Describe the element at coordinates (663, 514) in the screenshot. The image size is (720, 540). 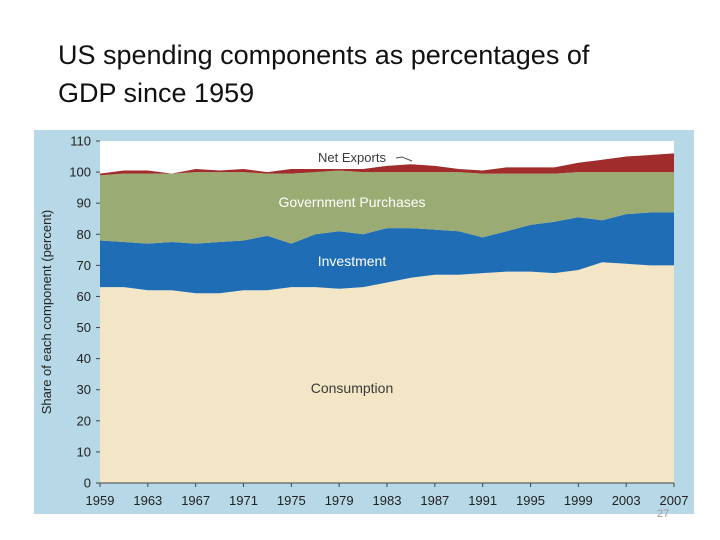
I see `page-number: 27` at that location.